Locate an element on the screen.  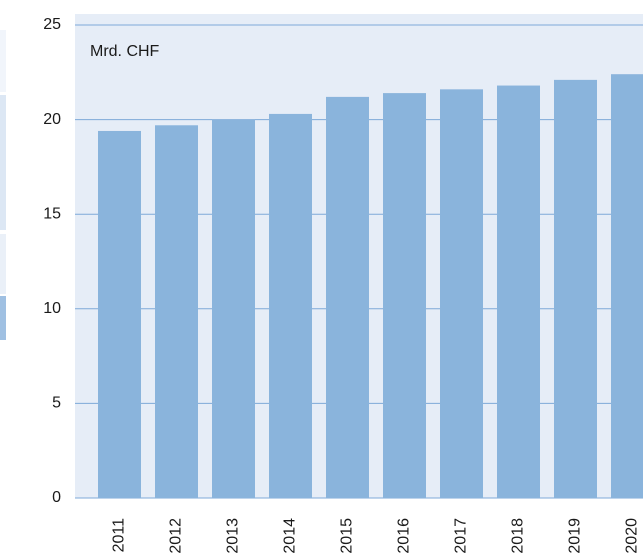
y-tick-label: 15 is located at coordinates (52, 213).